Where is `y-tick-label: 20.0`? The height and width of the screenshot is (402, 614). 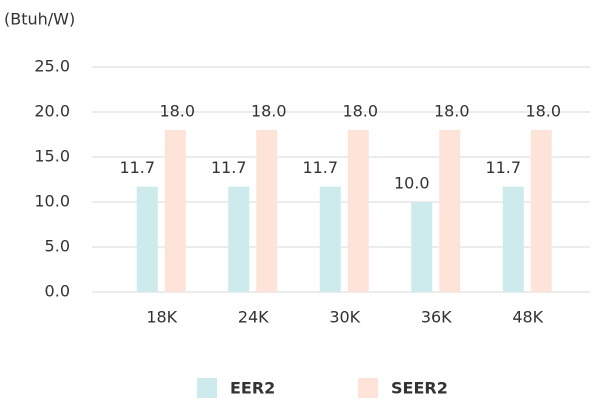 y-tick-label: 20.0 is located at coordinates (52, 111).